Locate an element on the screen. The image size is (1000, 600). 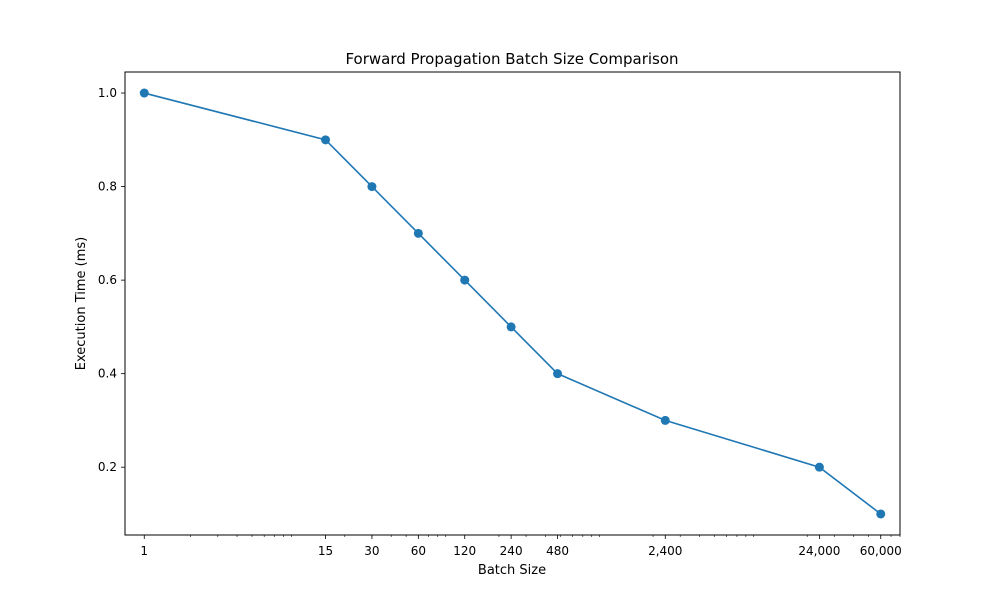
x-tick-label: 60,000 is located at coordinates (881, 551).